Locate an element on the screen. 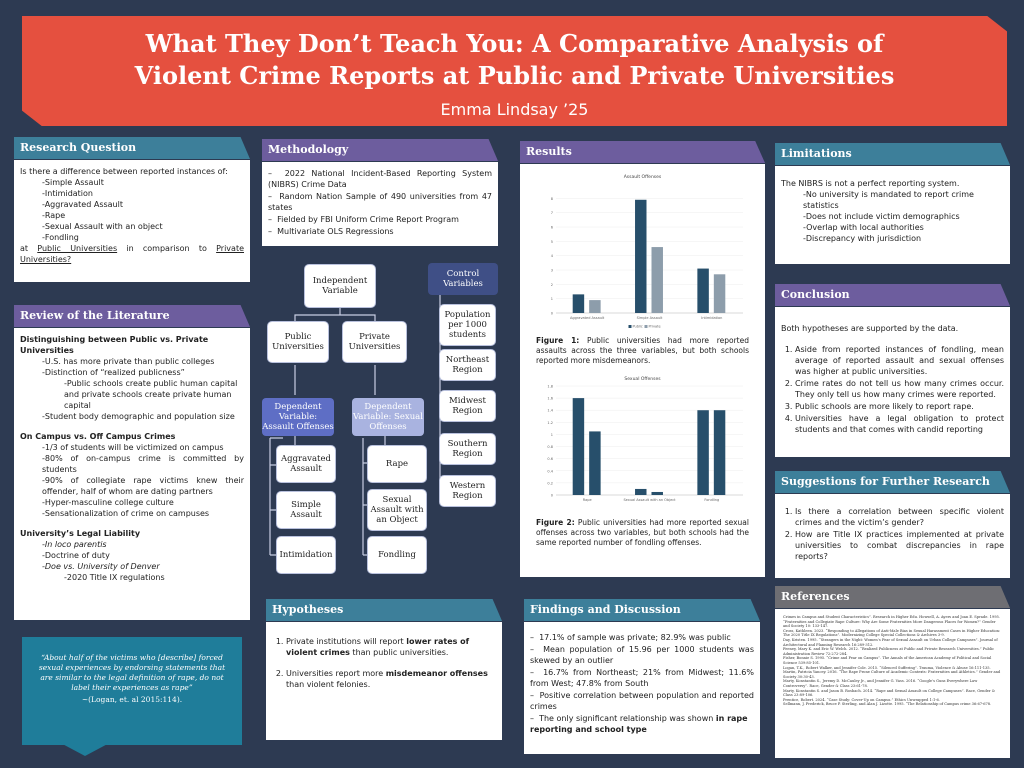 This screenshot has width=1024, height=768. research-question-header: Research Question is located at coordinates (132, 148).